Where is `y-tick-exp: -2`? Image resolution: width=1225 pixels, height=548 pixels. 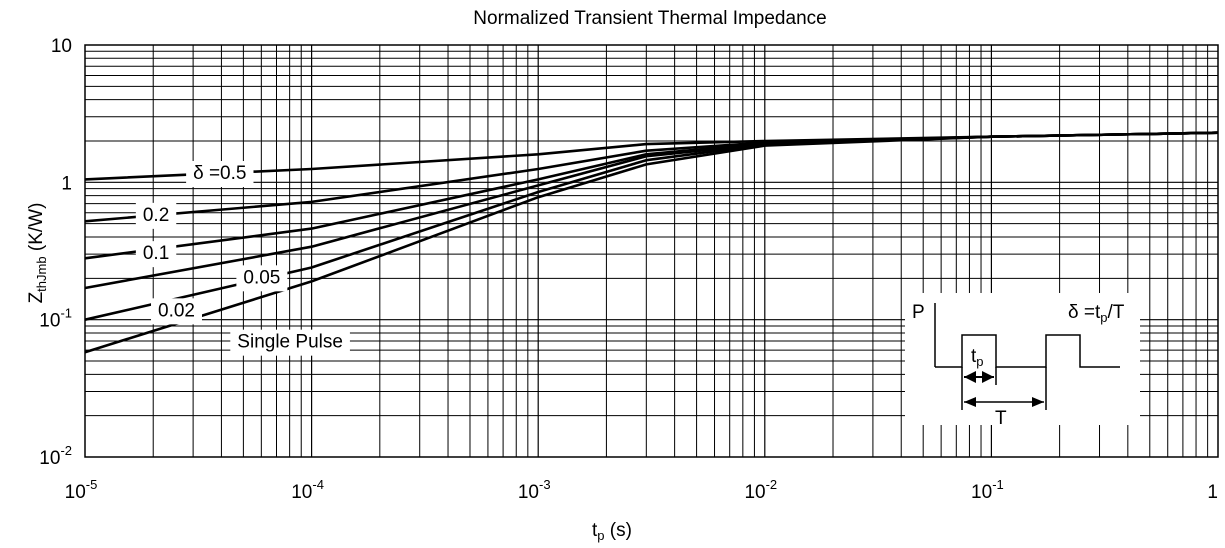
y-tick-exp: -2 is located at coordinates (66, 450).